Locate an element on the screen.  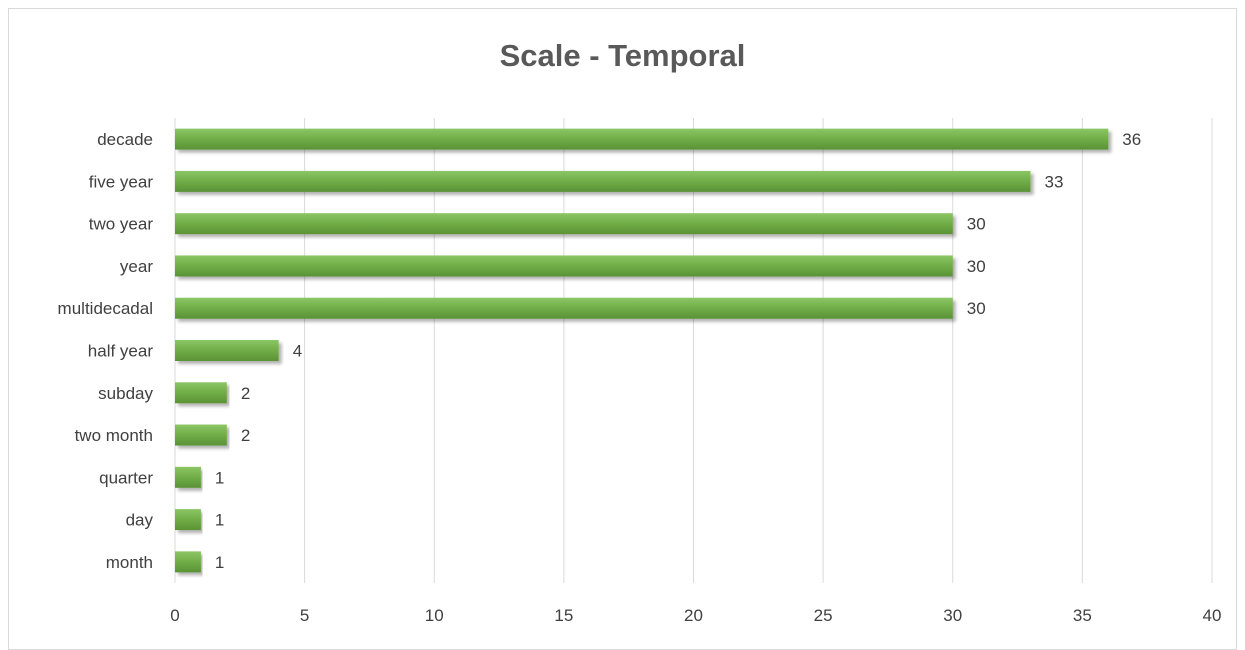
x-tick-label: 15 is located at coordinates (563, 615).